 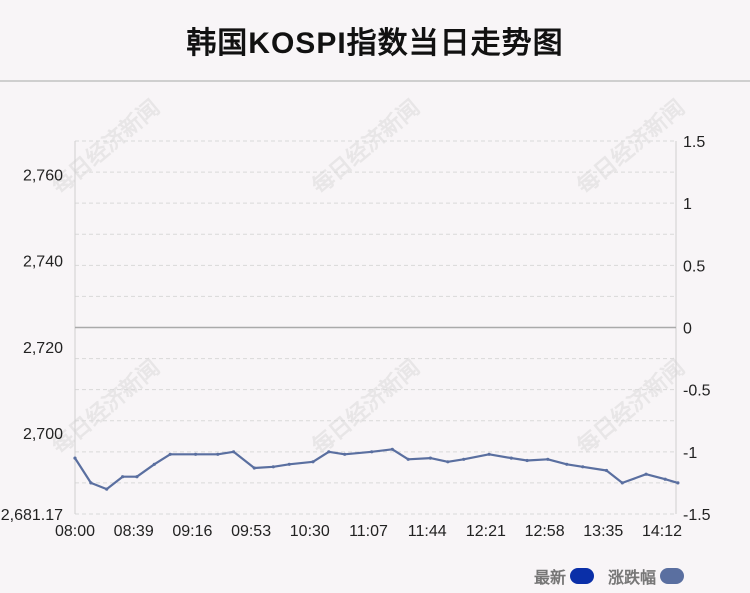 What do you see at coordinates (376, 469) in the screenshot?
I see `series-layer` at bounding box center [376, 469].